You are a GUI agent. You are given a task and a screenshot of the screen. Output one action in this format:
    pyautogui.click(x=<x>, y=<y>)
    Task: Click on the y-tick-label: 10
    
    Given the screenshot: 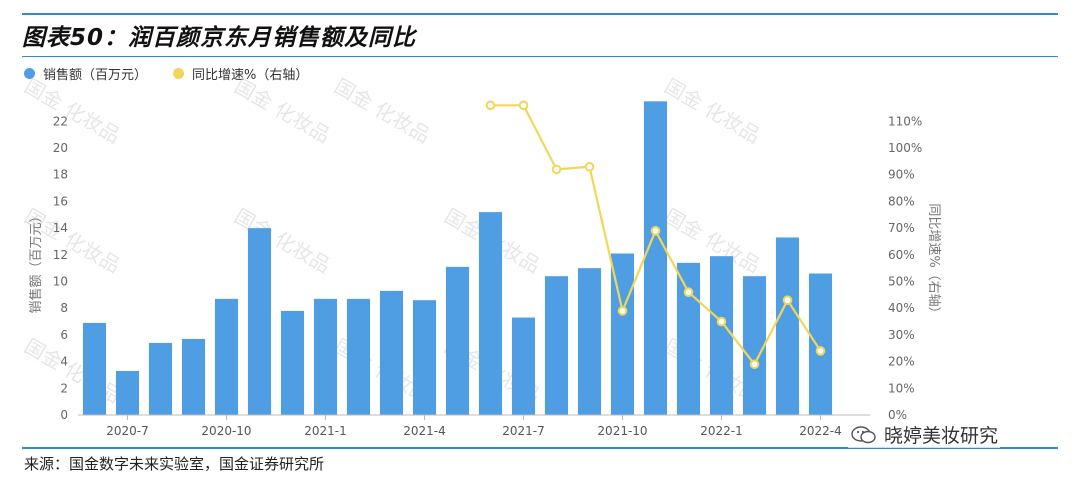 What is the action you would take?
    pyautogui.click(x=60, y=282)
    